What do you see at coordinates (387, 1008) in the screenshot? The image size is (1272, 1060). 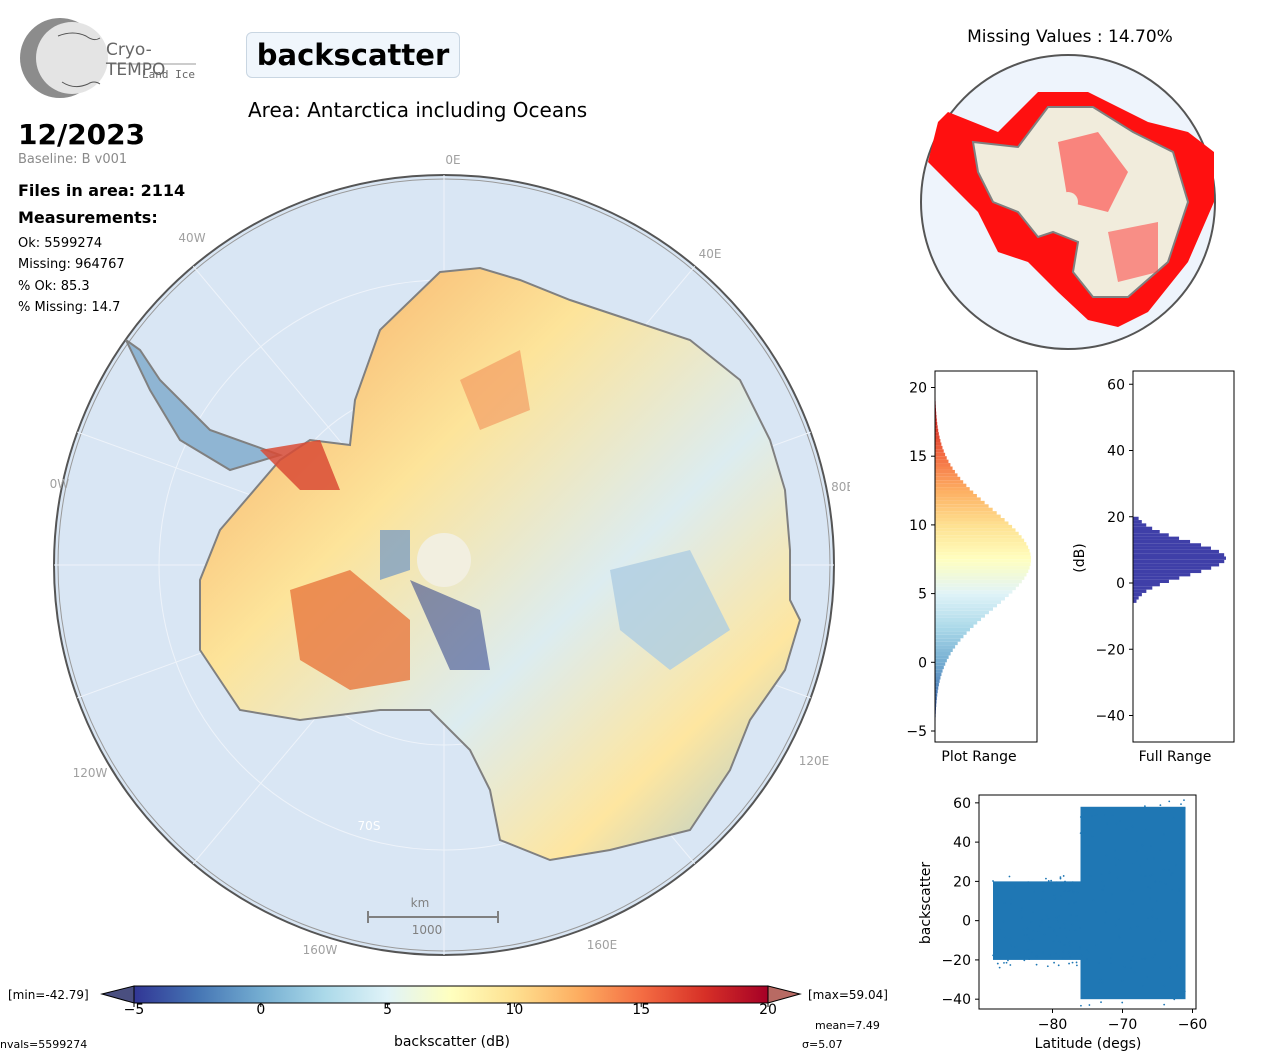 I see `colorbar-tick-label: 5` at bounding box center [387, 1008].